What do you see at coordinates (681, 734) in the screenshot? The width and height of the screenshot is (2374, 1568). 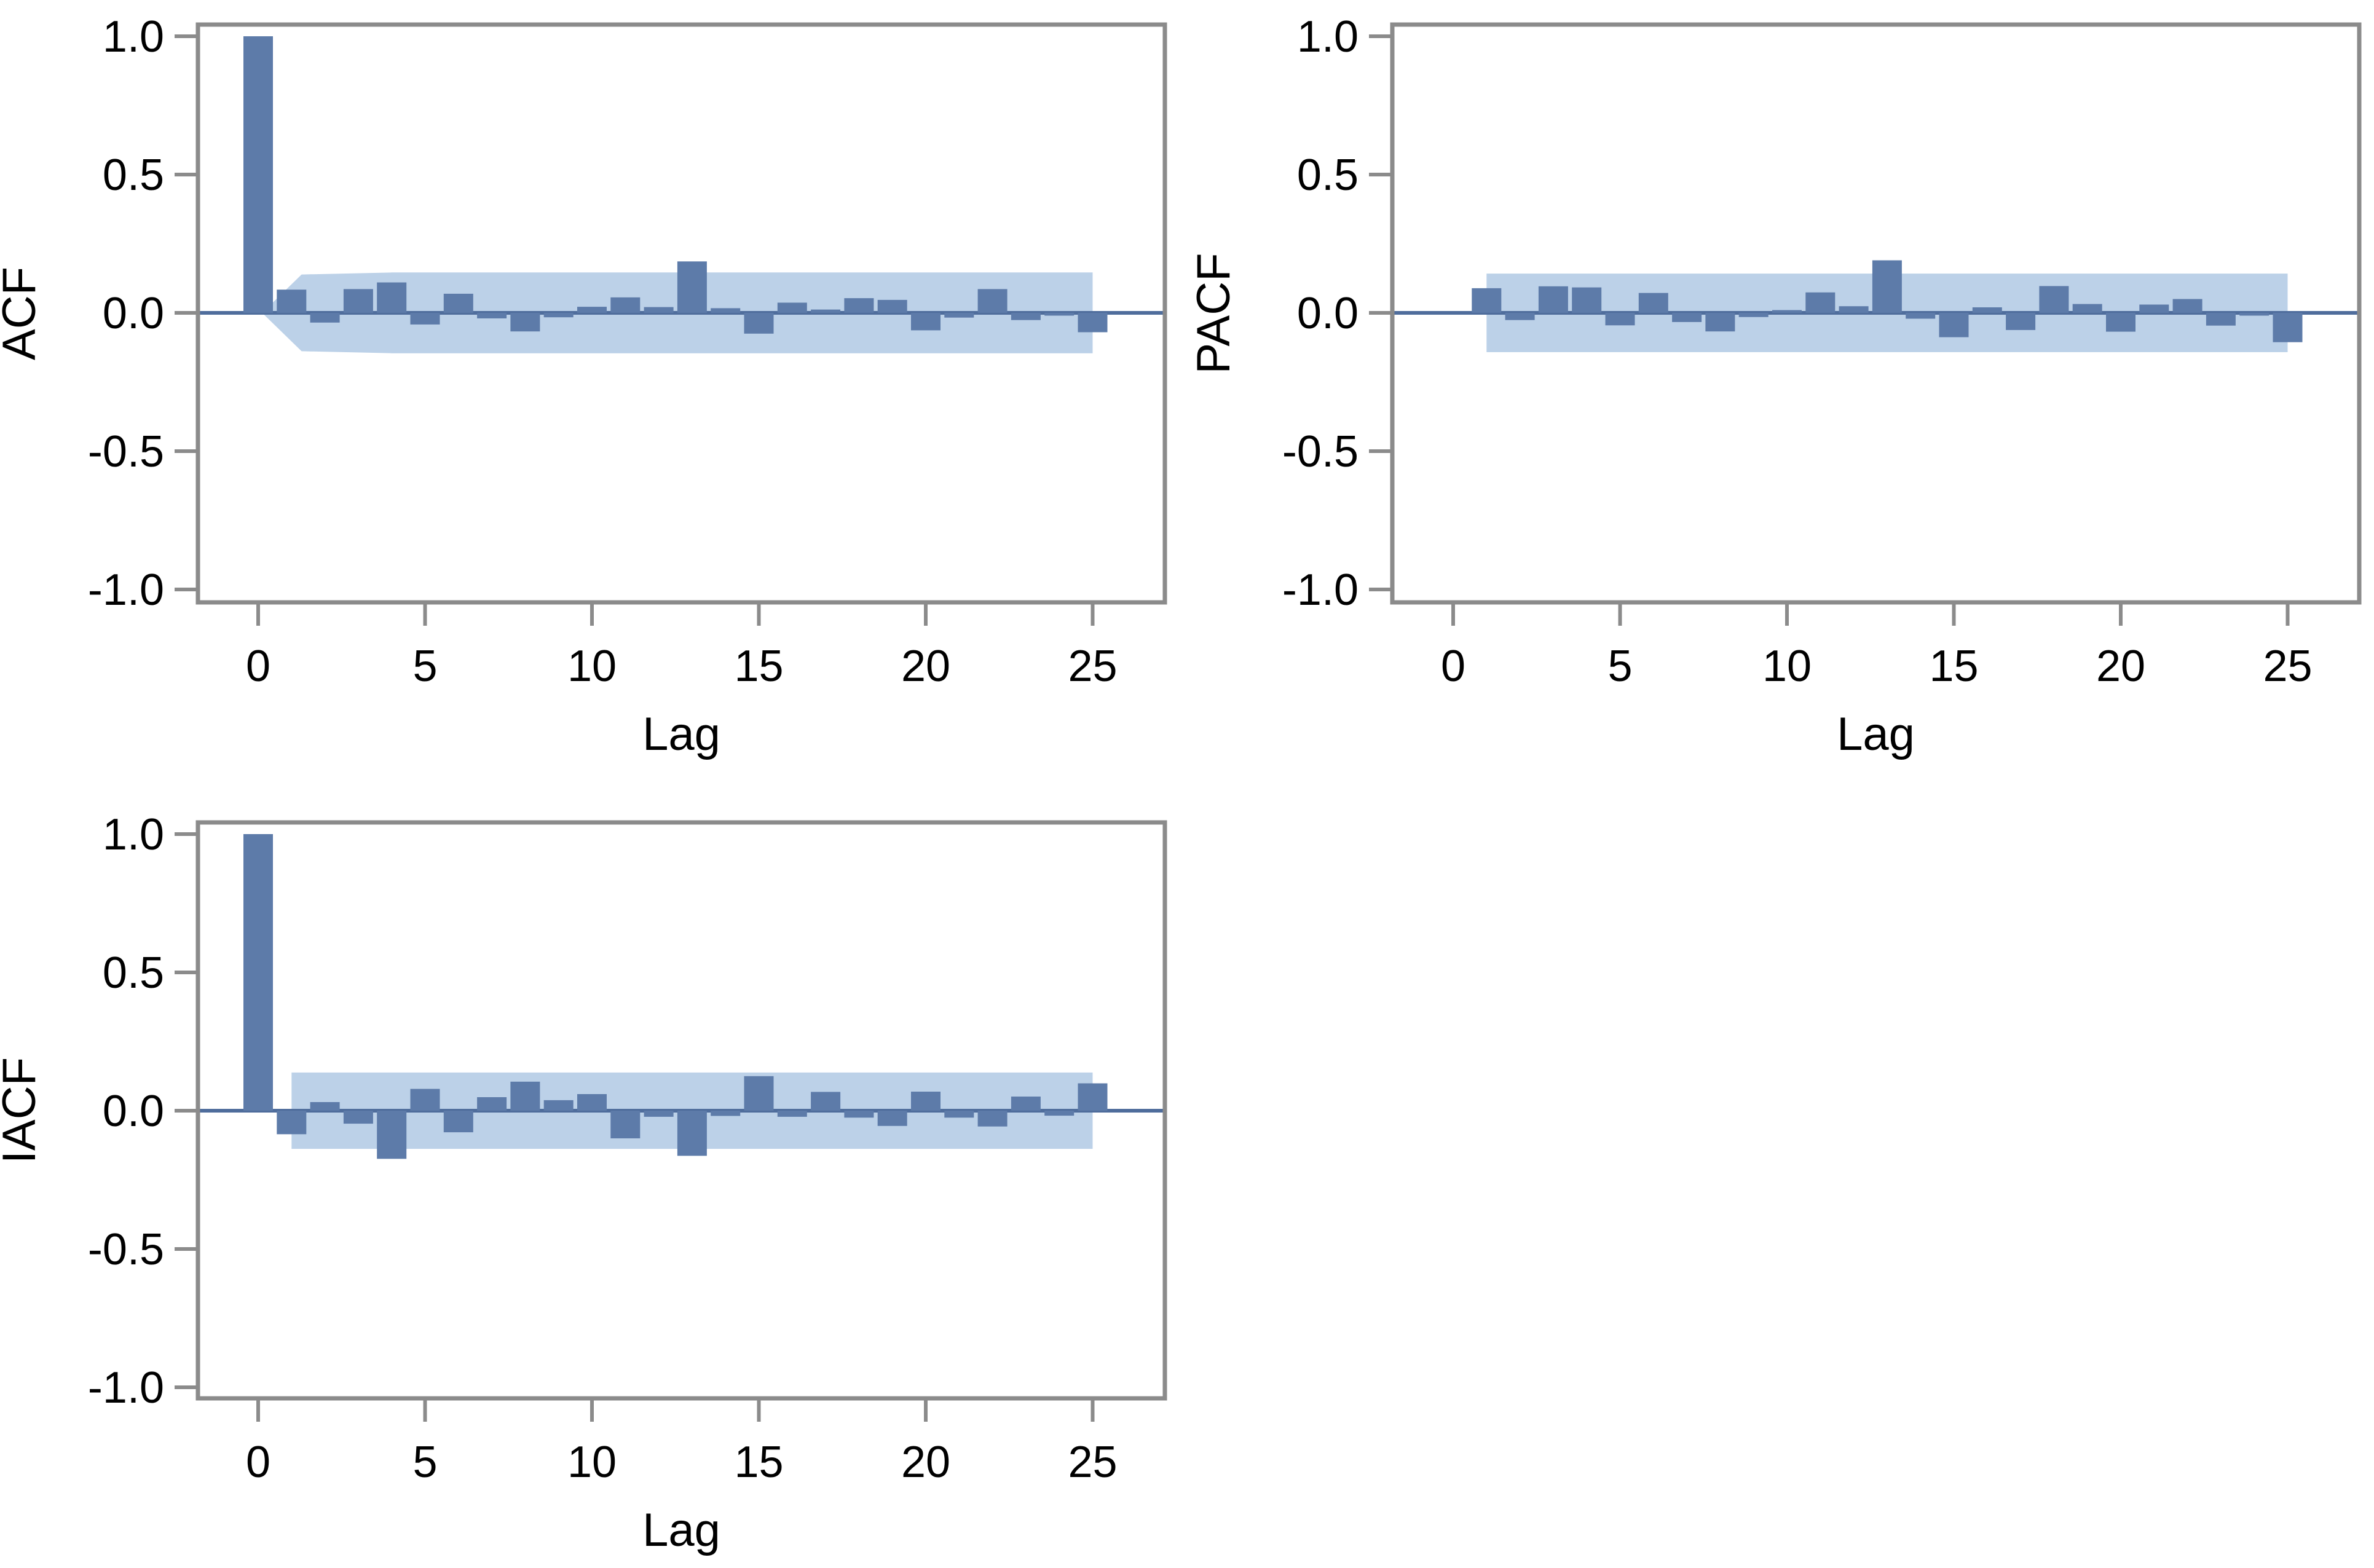 I see `acf-x-axis-label: Lag` at bounding box center [681, 734].